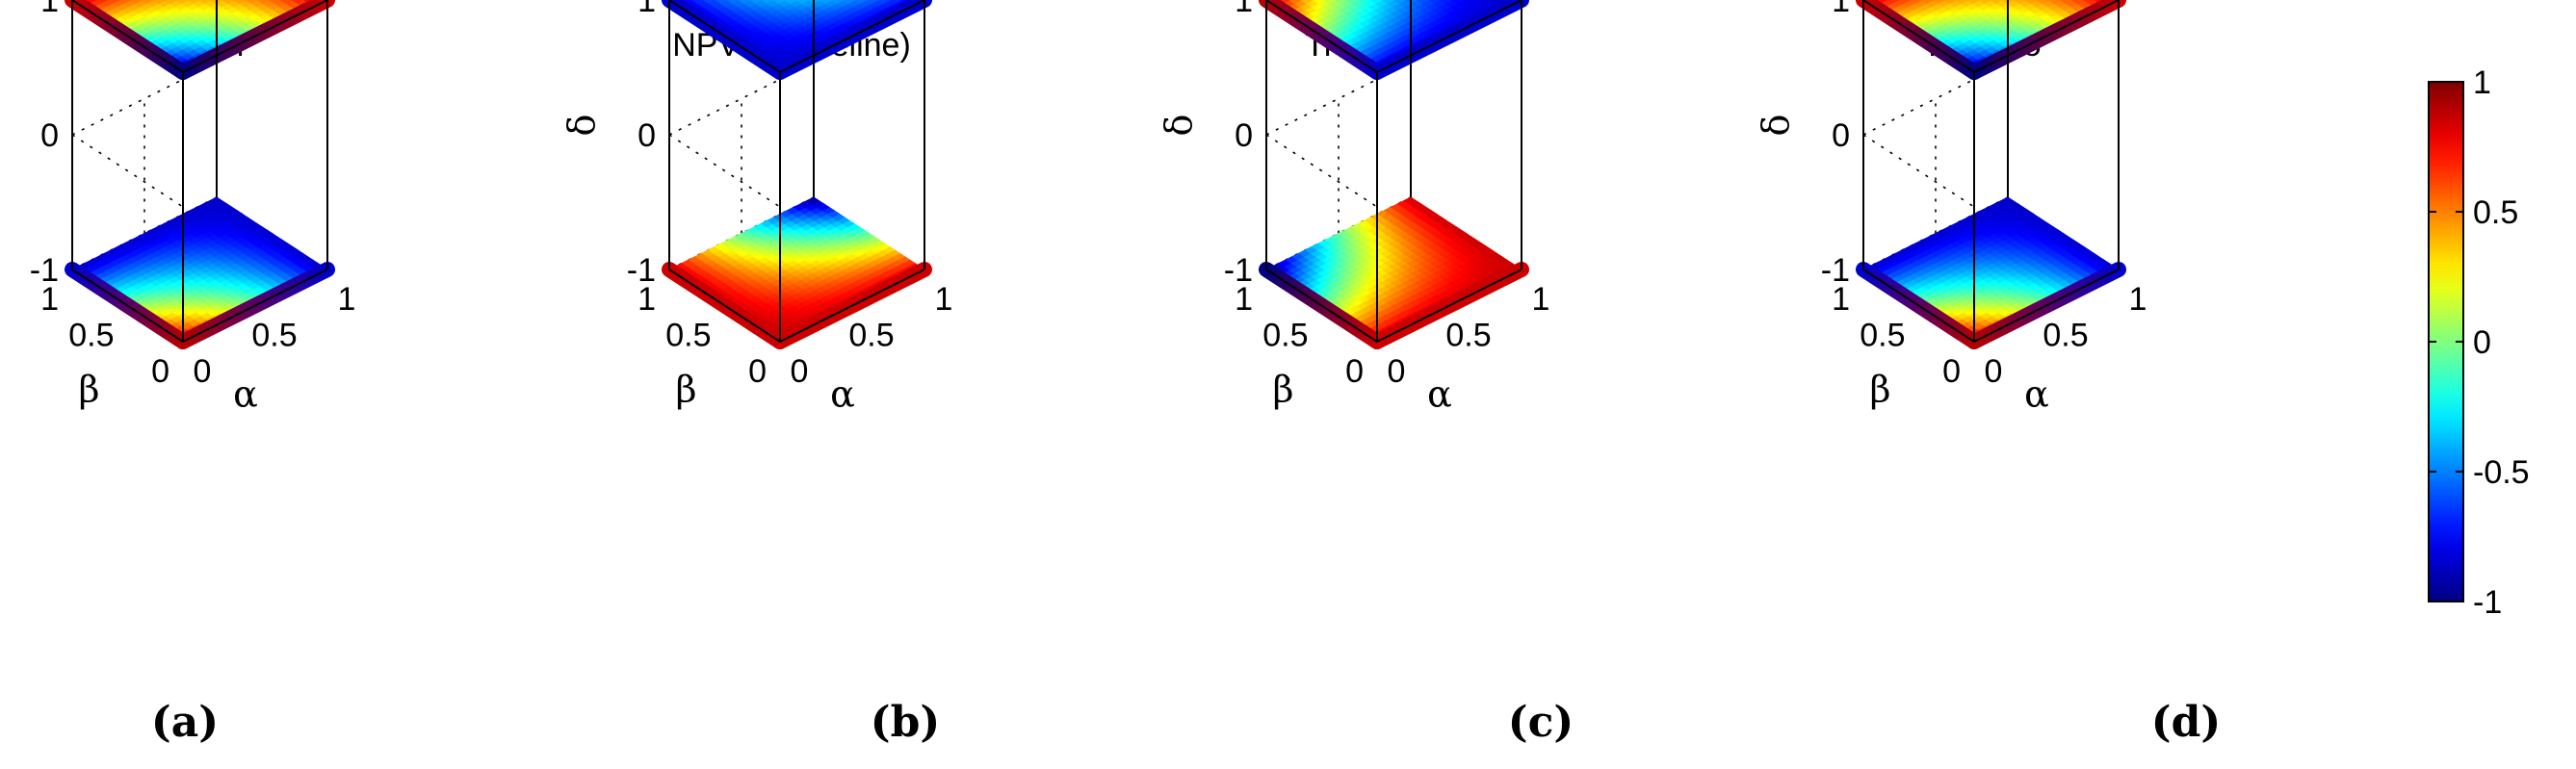 Image resolution: width=2576 pixels, height=769 pixels. I want to click on panel-letter: (c), so click(1541, 722).